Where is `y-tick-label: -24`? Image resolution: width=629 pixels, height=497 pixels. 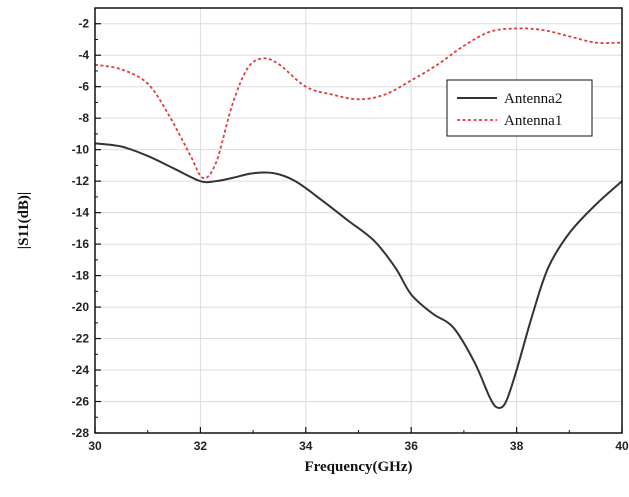
y-tick-label: -24 is located at coordinates (81, 370).